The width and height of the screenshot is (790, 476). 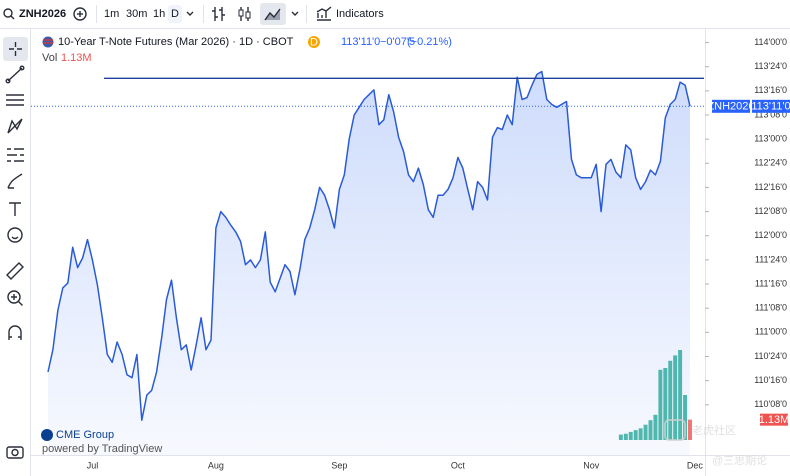 What do you see at coordinates (771, 308) in the screenshot?
I see `y-tick-label: 111'08'0` at bounding box center [771, 308].